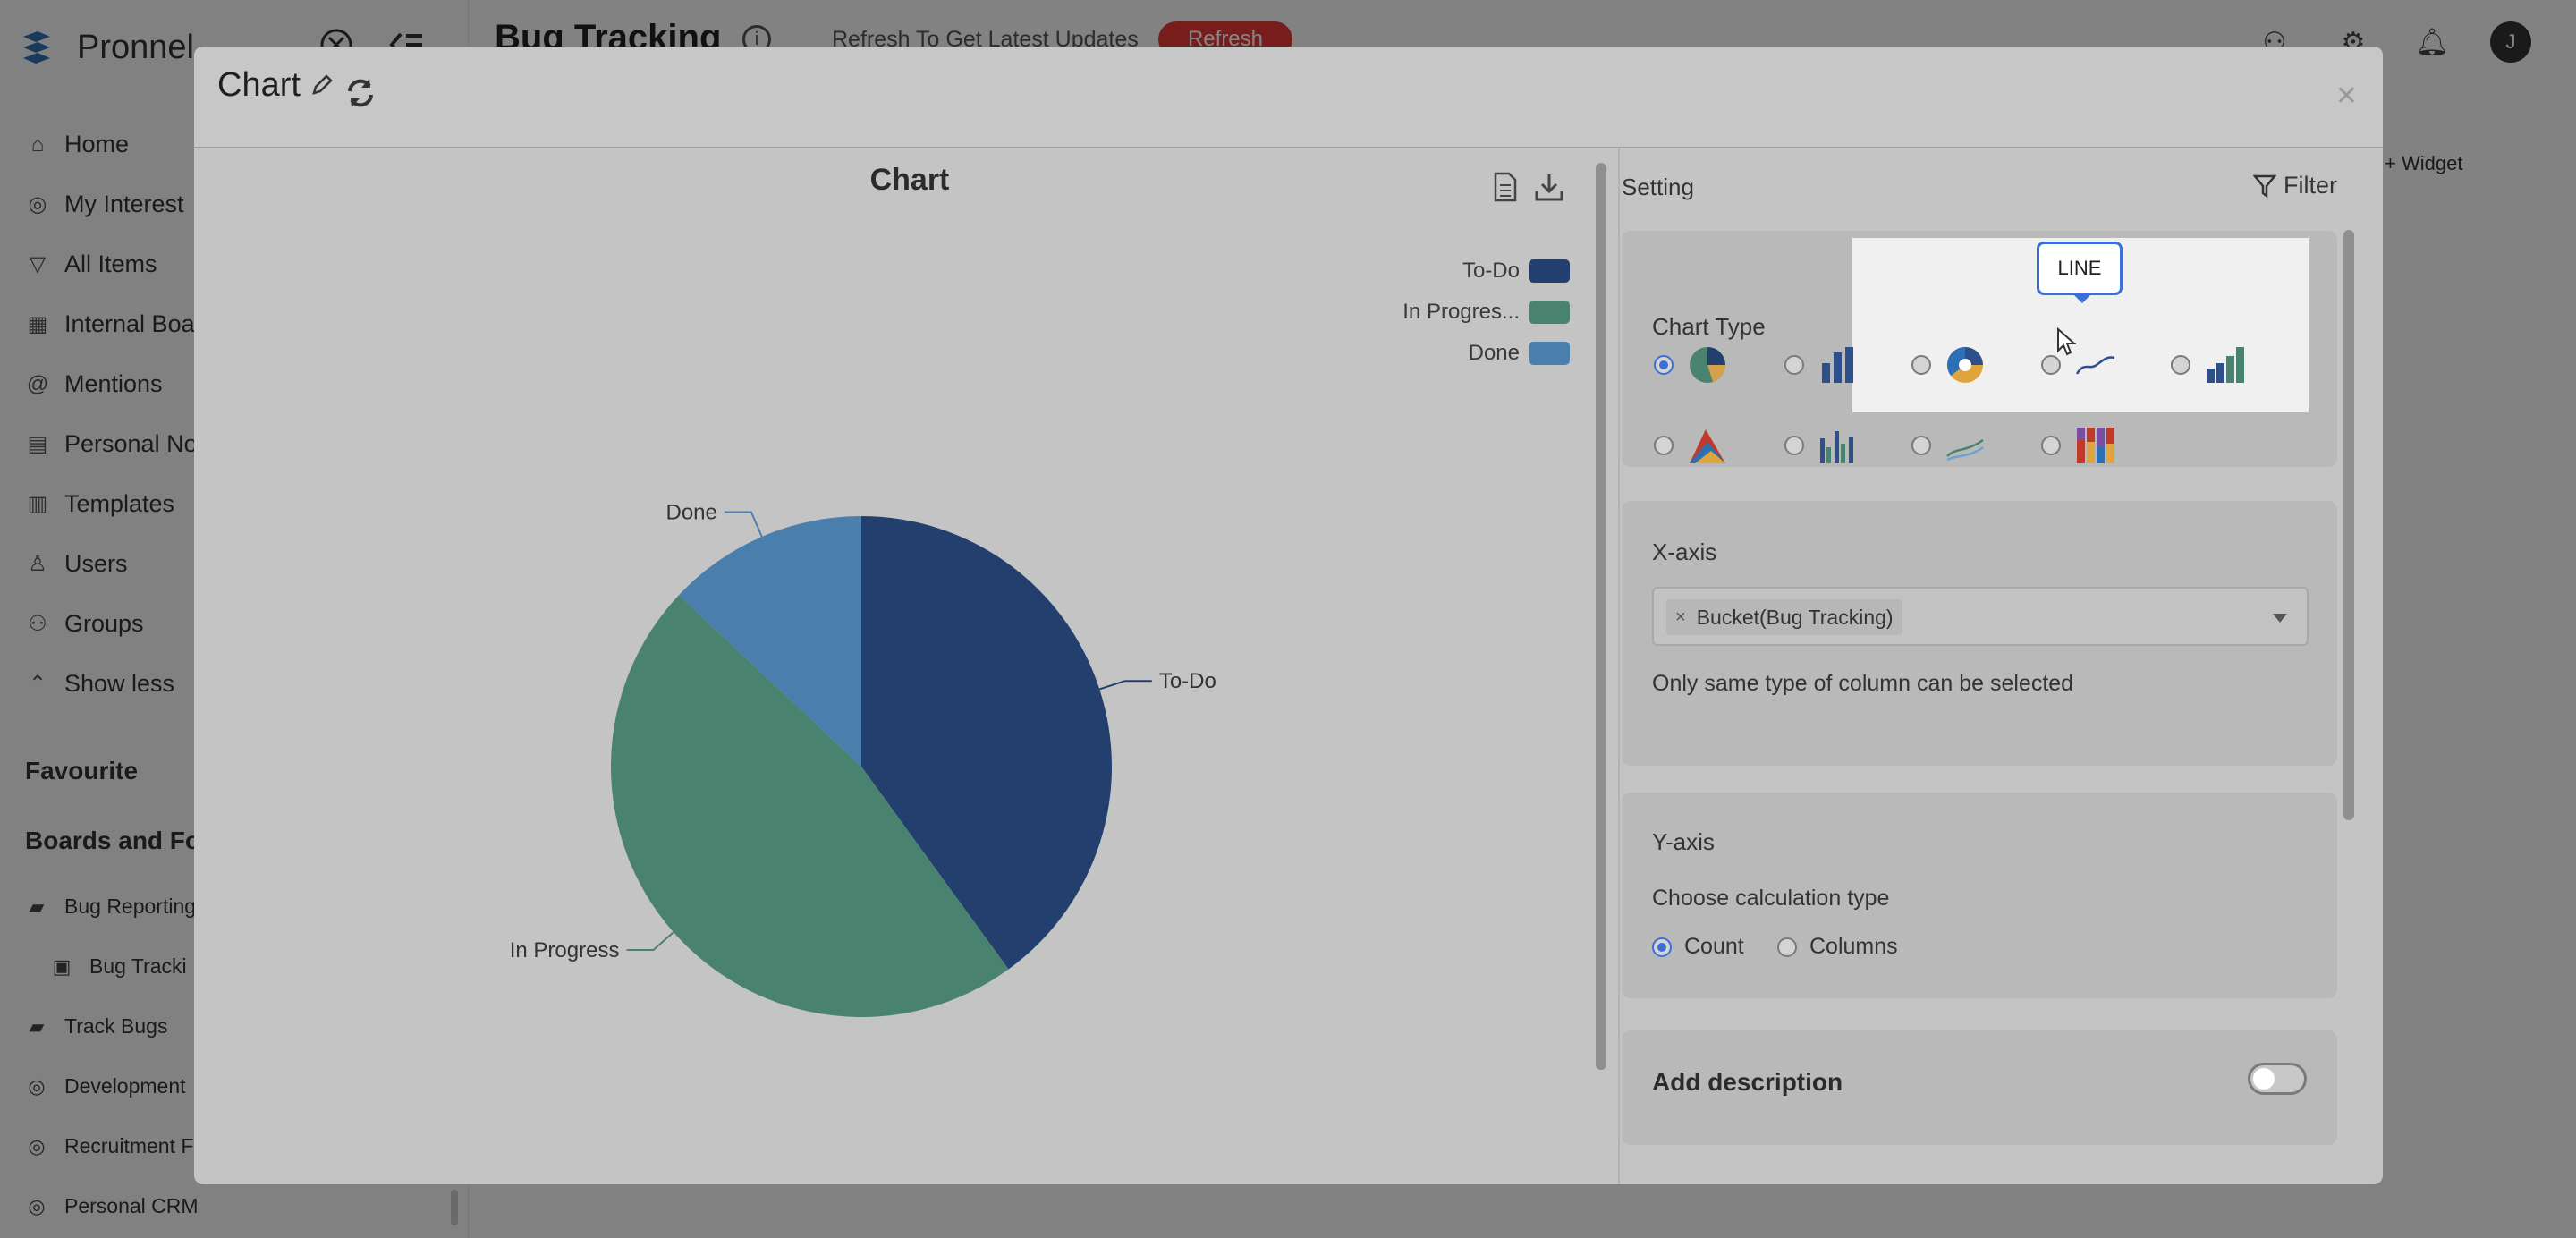 The height and width of the screenshot is (1238, 2576). What do you see at coordinates (125, 1086) in the screenshot?
I see `board-item-label: Development` at bounding box center [125, 1086].